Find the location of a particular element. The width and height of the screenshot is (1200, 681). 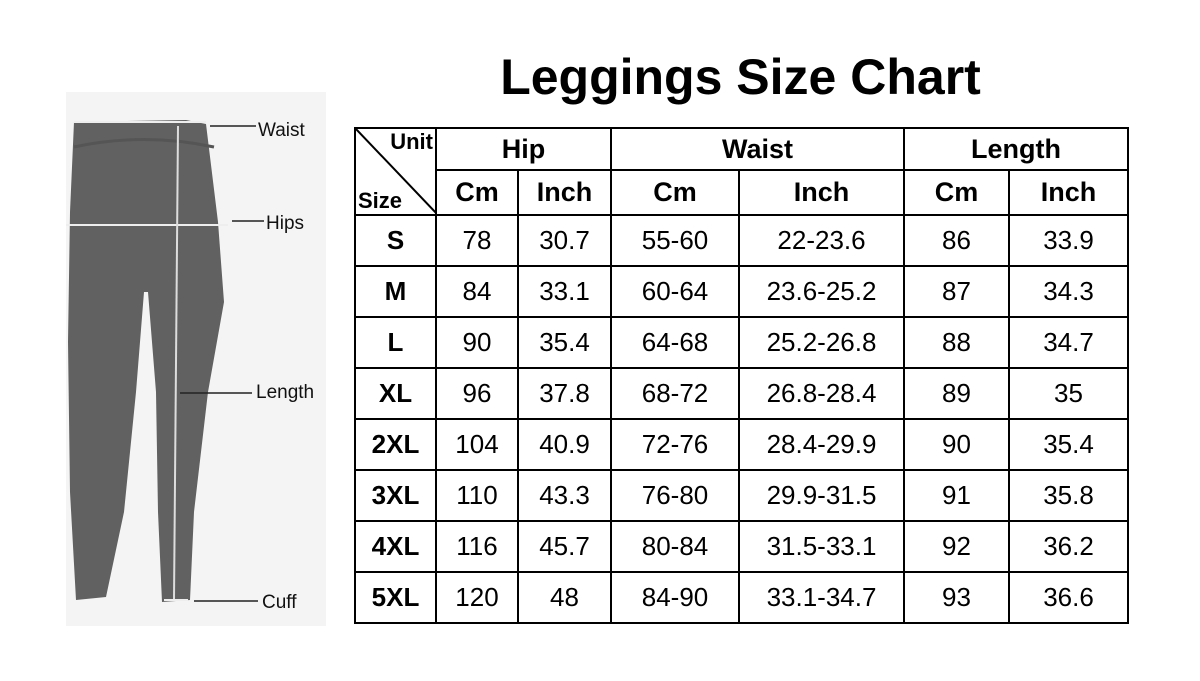

value-cell: 92 is located at coordinates (956, 546).